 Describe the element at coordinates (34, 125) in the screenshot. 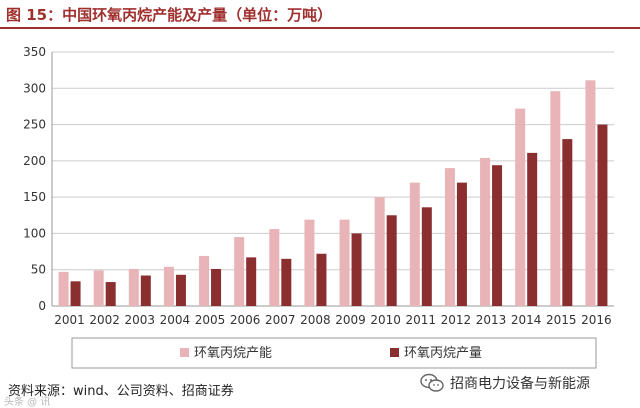

I see `y-tick-label: 250` at that location.